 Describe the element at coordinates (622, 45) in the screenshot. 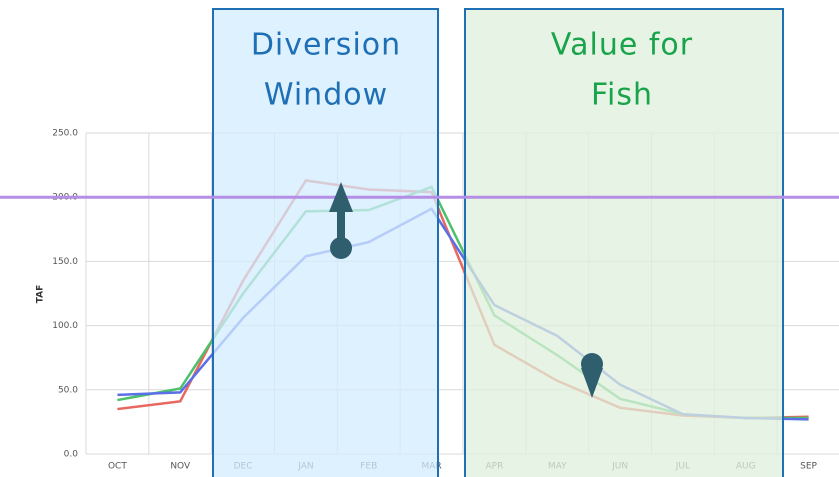

I see `annotation-line: Value for` at that location.